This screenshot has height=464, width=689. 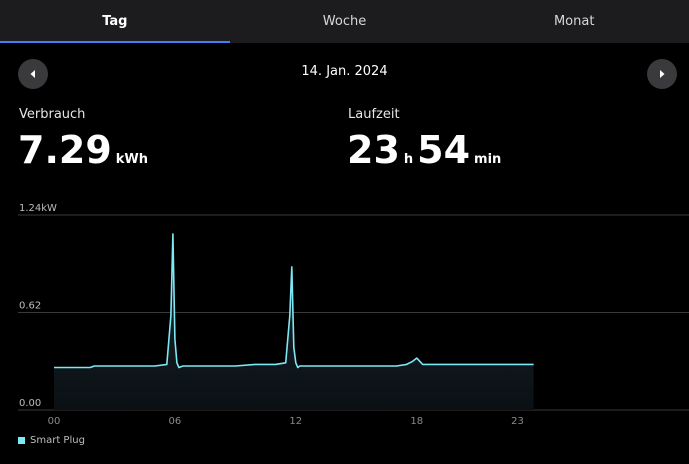 I want to click on chevron-right-icon, so click(x=662, y=74).